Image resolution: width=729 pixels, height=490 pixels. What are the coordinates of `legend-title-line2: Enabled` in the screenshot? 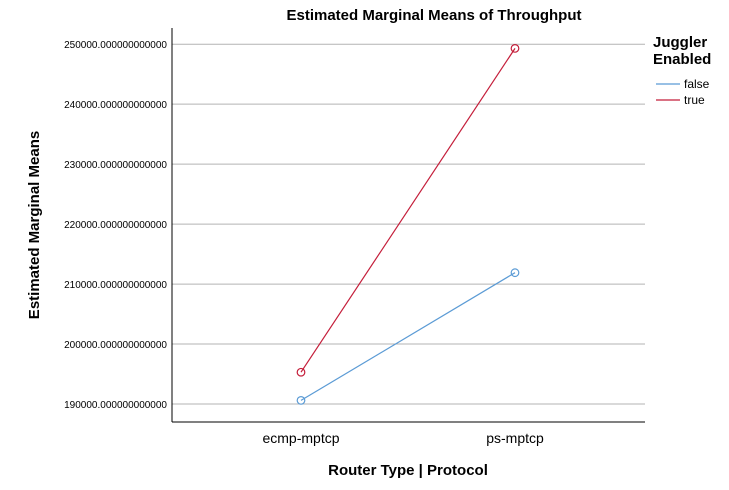 It's located at (682, 59).